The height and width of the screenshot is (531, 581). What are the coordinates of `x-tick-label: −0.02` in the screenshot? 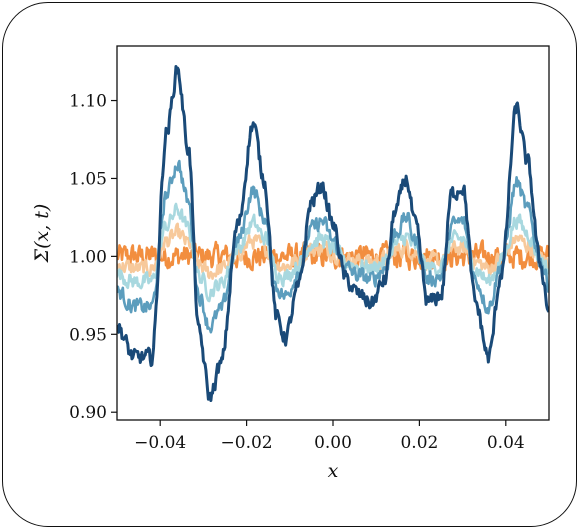 It's located at (247, 443).